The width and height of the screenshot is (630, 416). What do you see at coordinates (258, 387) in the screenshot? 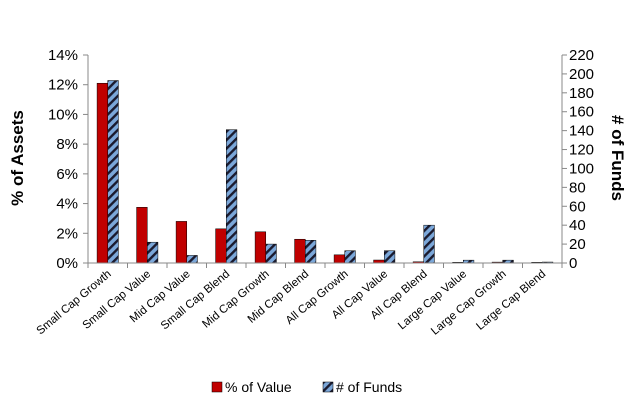
I see `legend-label-value: % of Value` at bounding box center [258, 387].